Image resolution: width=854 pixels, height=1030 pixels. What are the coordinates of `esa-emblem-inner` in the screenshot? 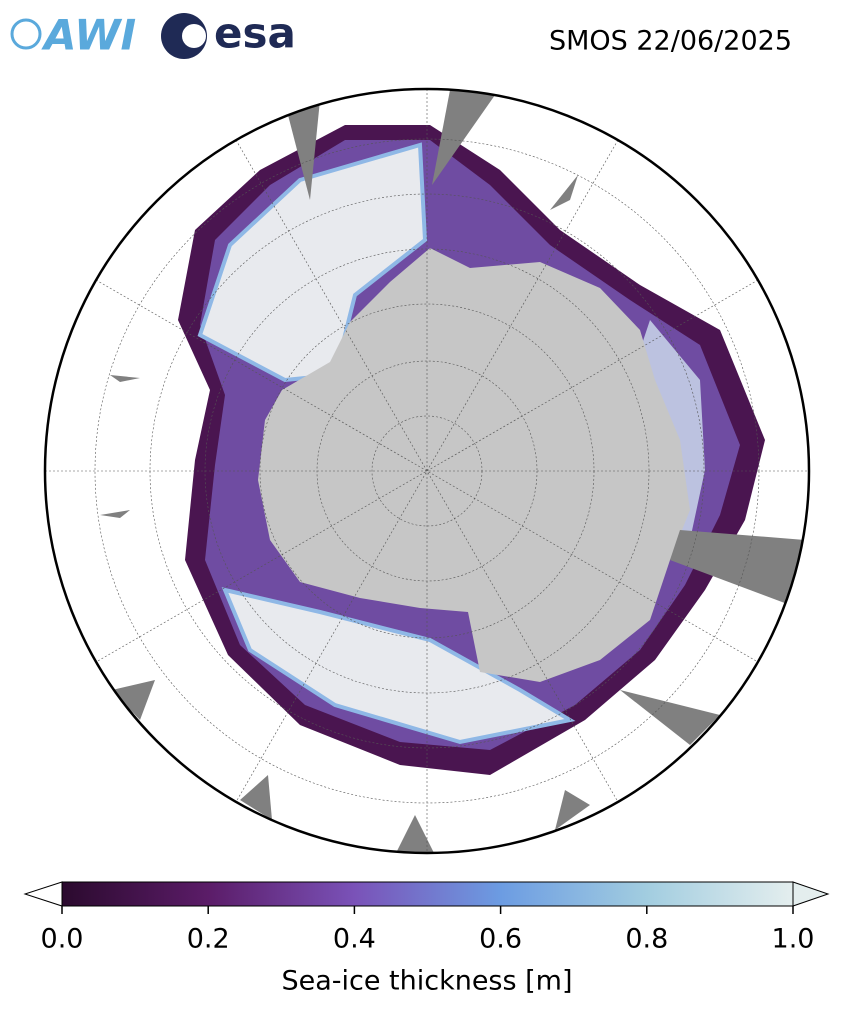 It's located at (194, 36).